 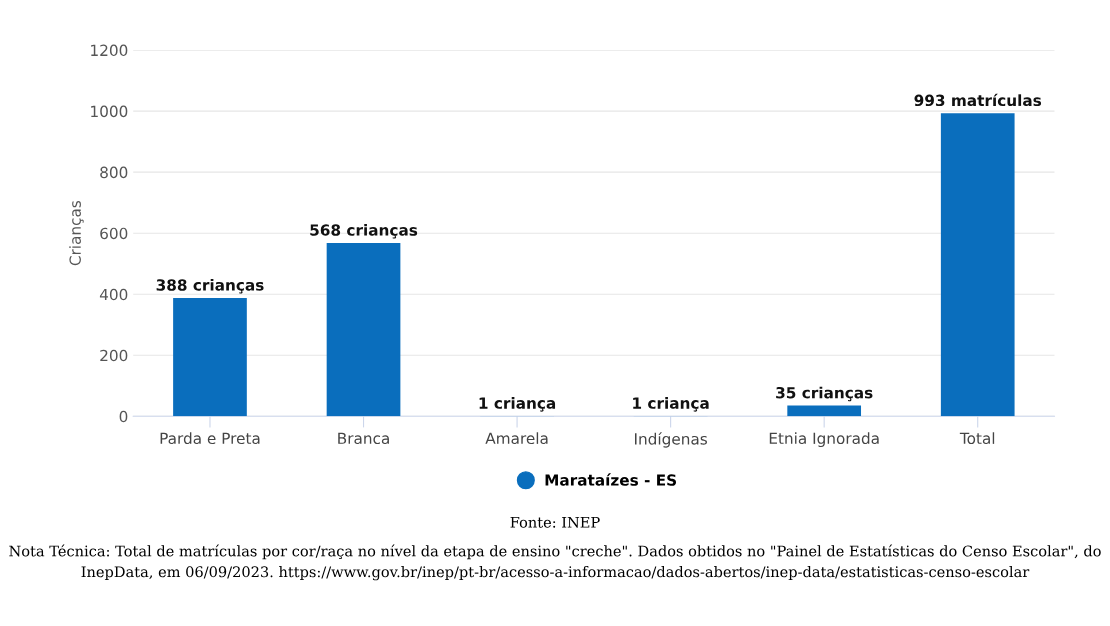 What do you see at coordinates (555, 522) in the screenshot?
I see `source-note: Fonte: INEP` at bounding box center [555, 522].